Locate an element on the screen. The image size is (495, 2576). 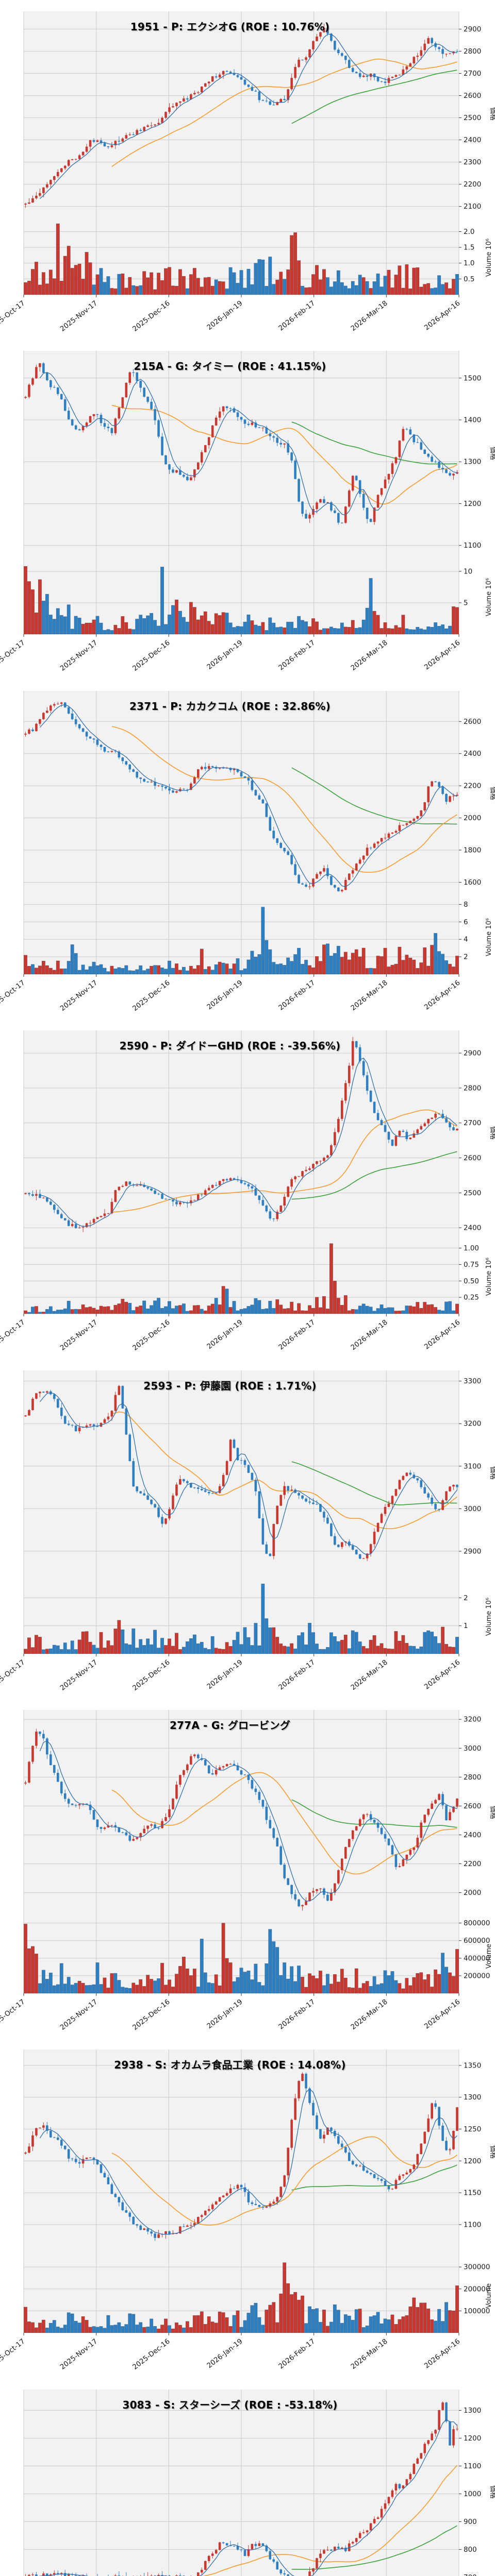
svg-text: 600000 is located at coordinates (477, 1941).